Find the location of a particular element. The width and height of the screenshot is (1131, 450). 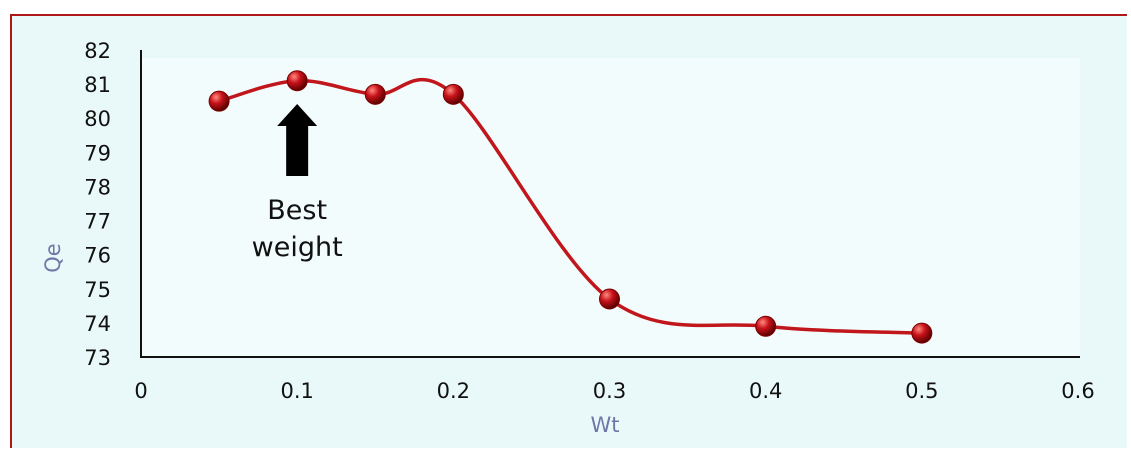

x-tick-label: 0.4 is located at coordinates (765, 391).